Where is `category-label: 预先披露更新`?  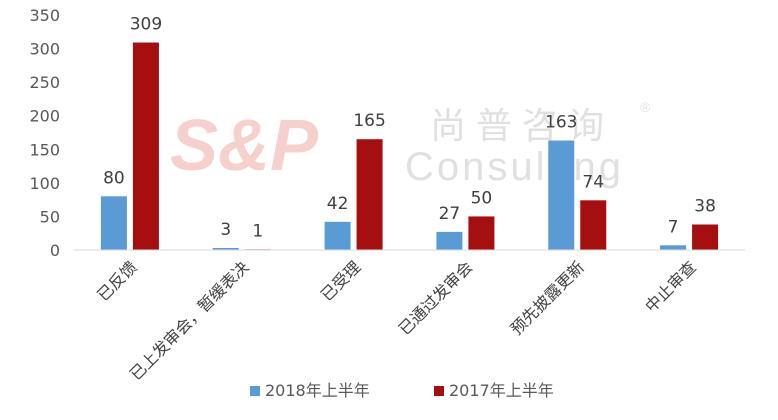
category-label: 预先披露更新 is located at coordinates (547, 297).